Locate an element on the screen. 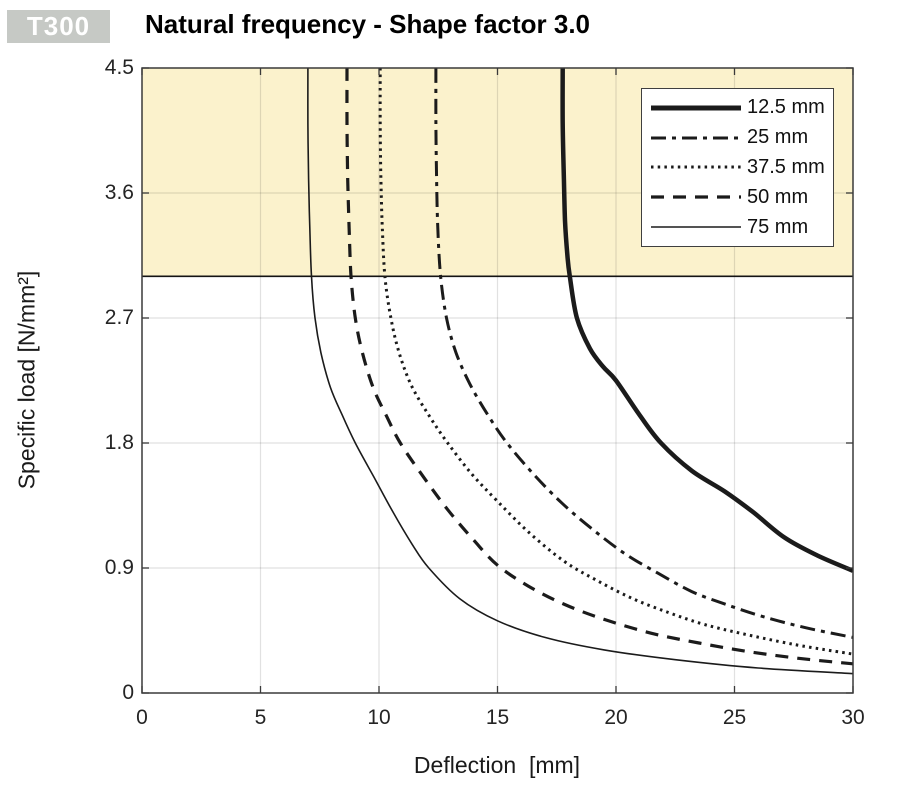  x-tick-label: 5 is located at coordinates (260, 717).